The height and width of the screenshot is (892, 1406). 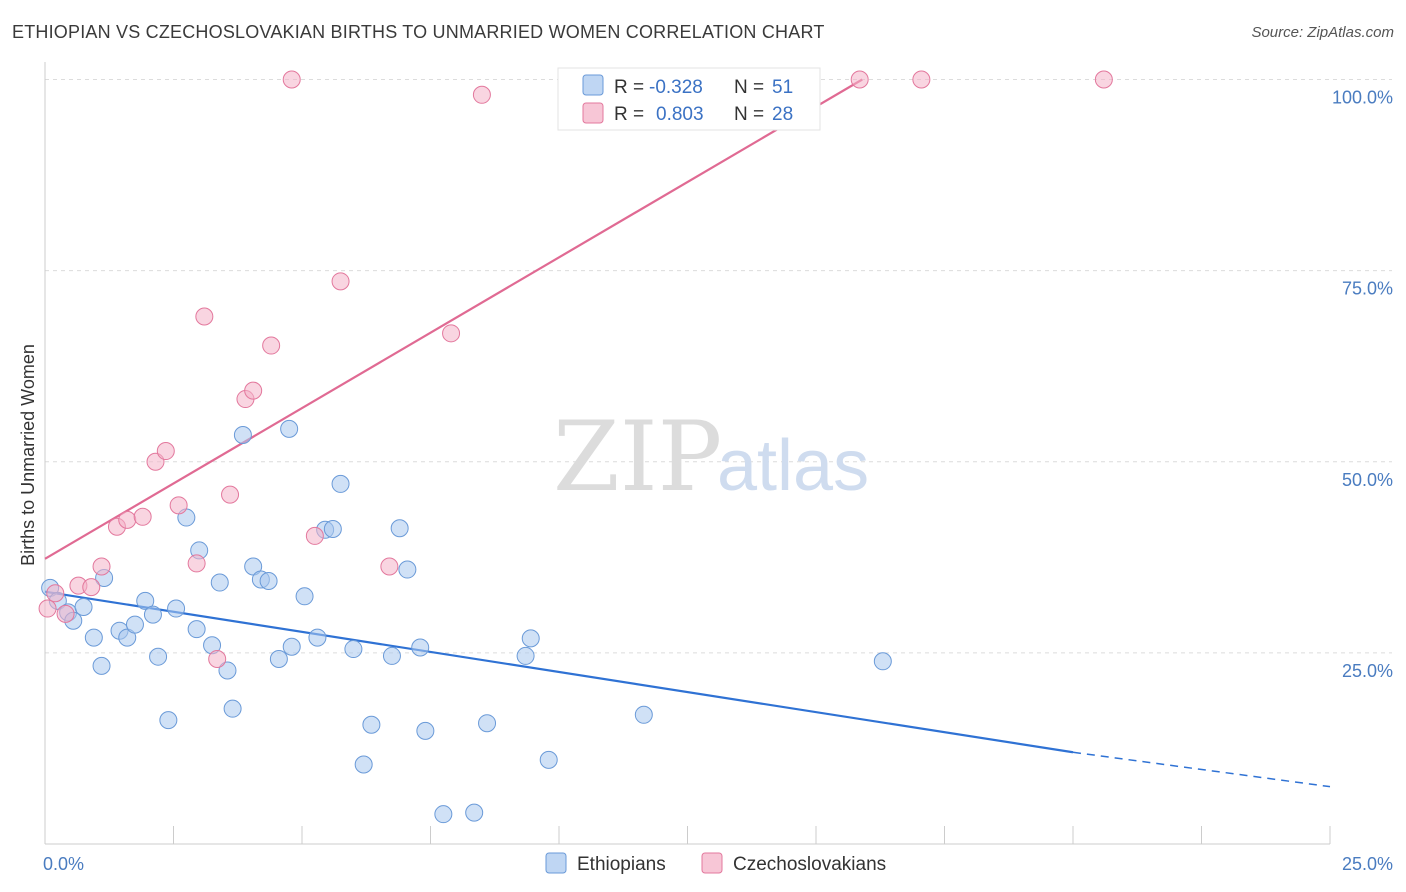 I want to click on bottom-legend: Ethiopians Czechoslovakians, so click(x=715, y=863).